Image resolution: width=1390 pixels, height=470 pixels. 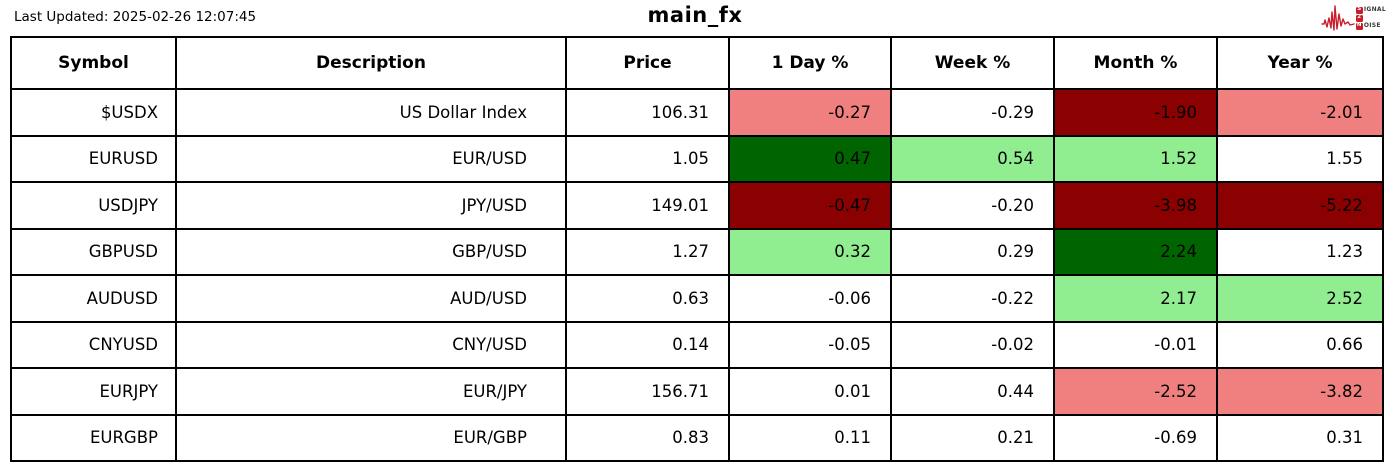 I want to click on col-header-year: Year %, so click(x=1300, y=63).